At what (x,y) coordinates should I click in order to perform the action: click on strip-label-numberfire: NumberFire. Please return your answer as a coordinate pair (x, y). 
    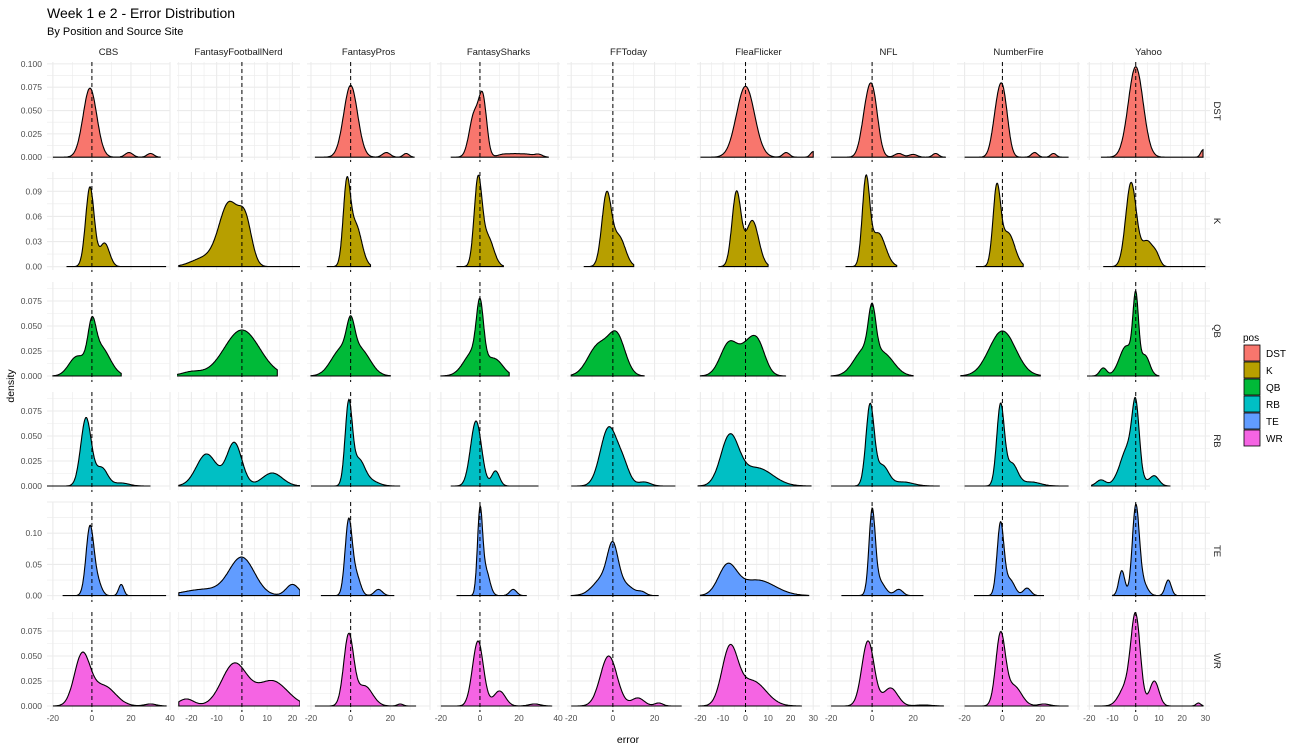
    Looking at the image, I should click on (1018, 52).